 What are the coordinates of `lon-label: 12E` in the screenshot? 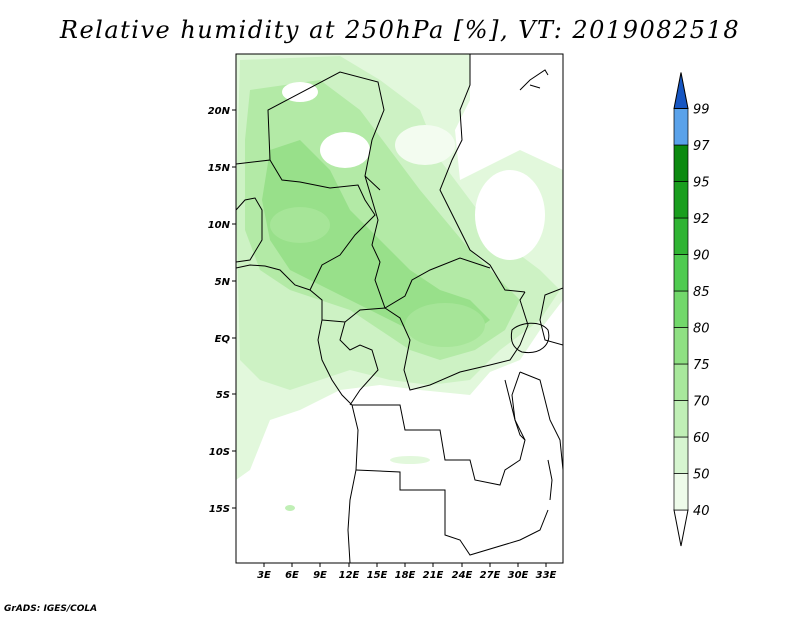 It's located at (349, 575).